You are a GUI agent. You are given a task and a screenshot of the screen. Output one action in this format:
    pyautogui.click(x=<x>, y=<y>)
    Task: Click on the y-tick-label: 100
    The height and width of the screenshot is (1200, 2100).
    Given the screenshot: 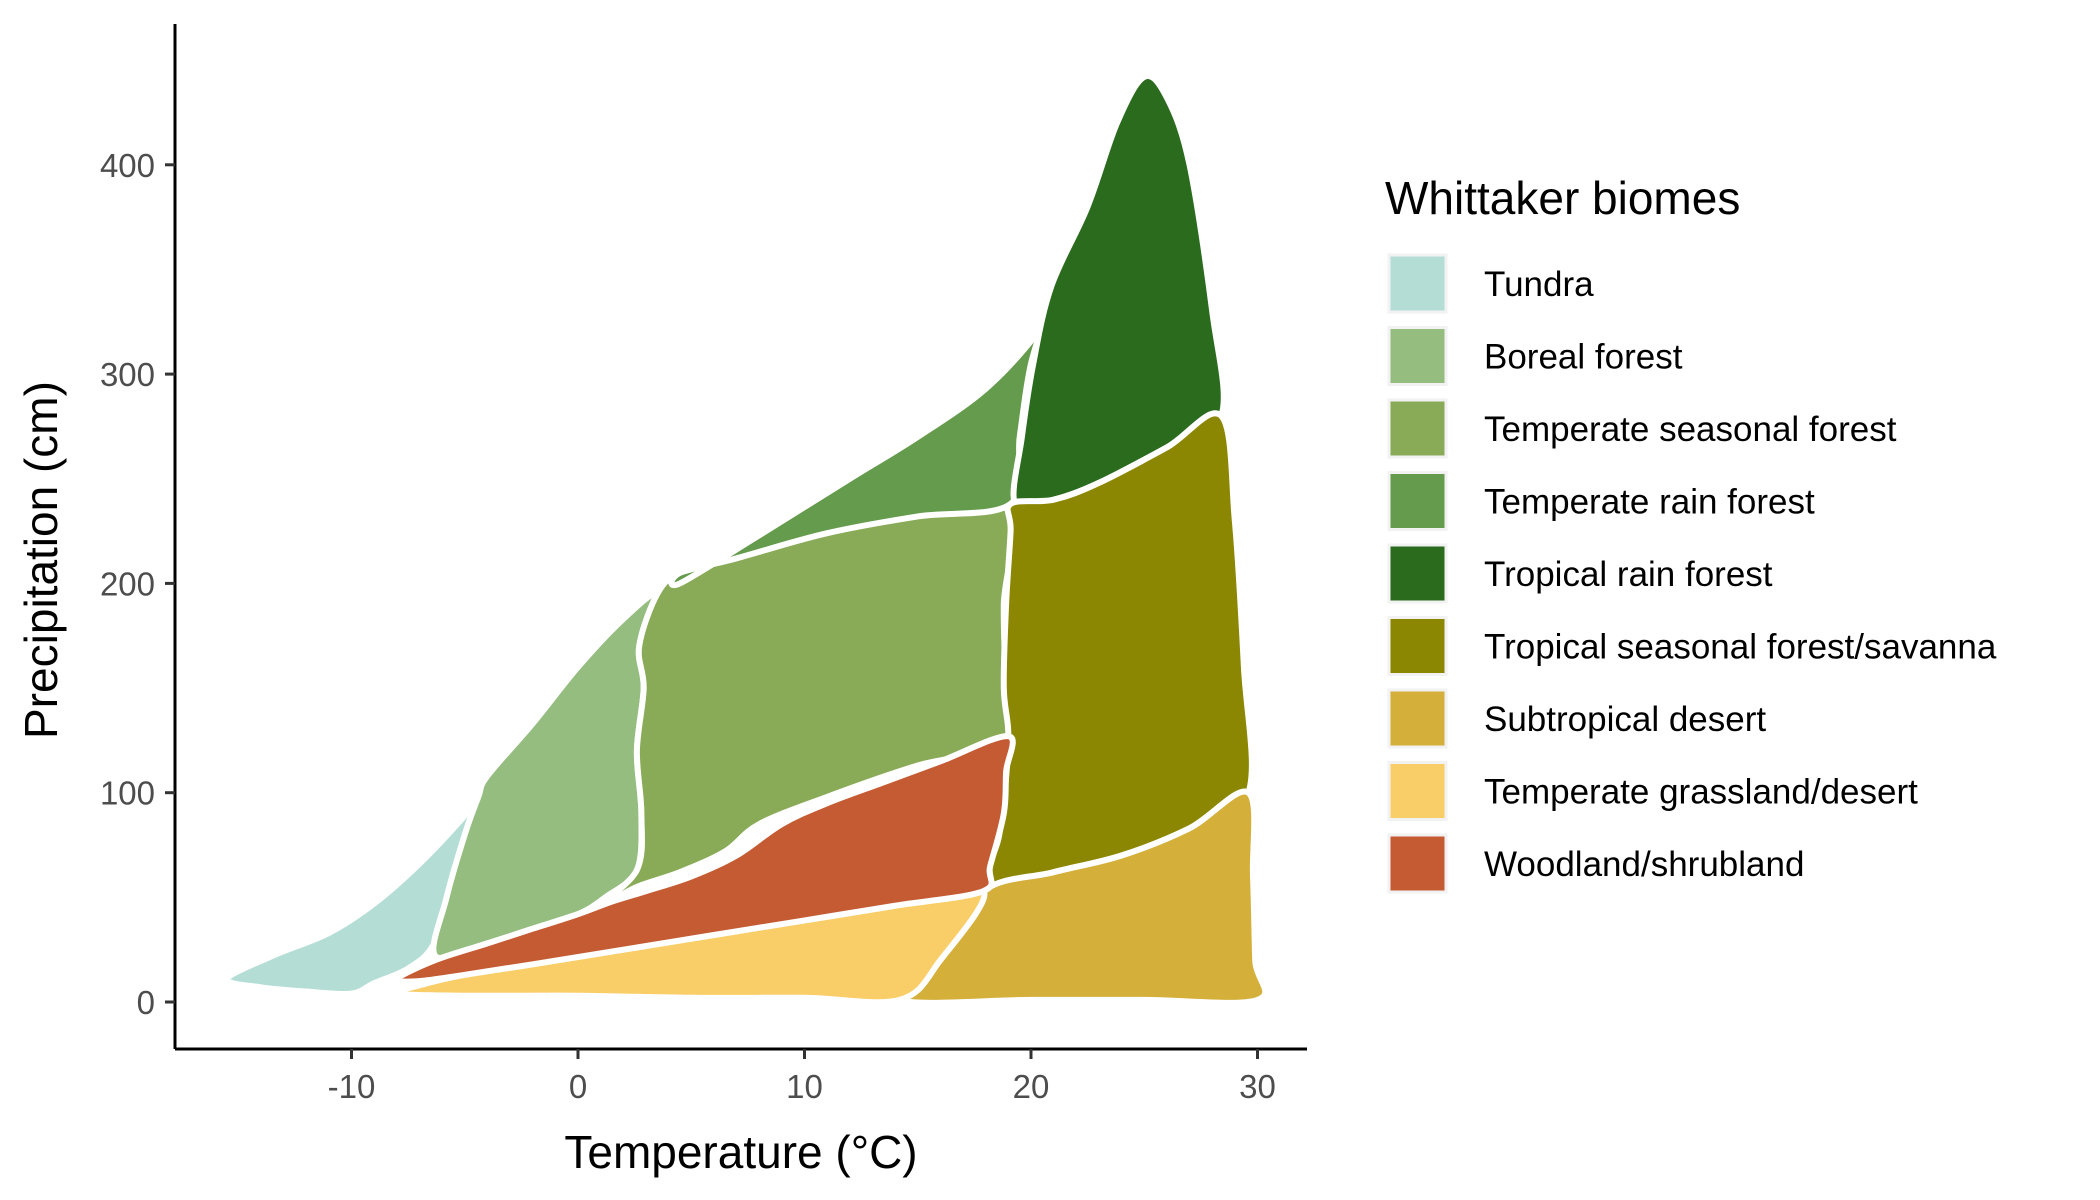 What is the action you would take?
    pyautogui.click(x=127, y=793)
    